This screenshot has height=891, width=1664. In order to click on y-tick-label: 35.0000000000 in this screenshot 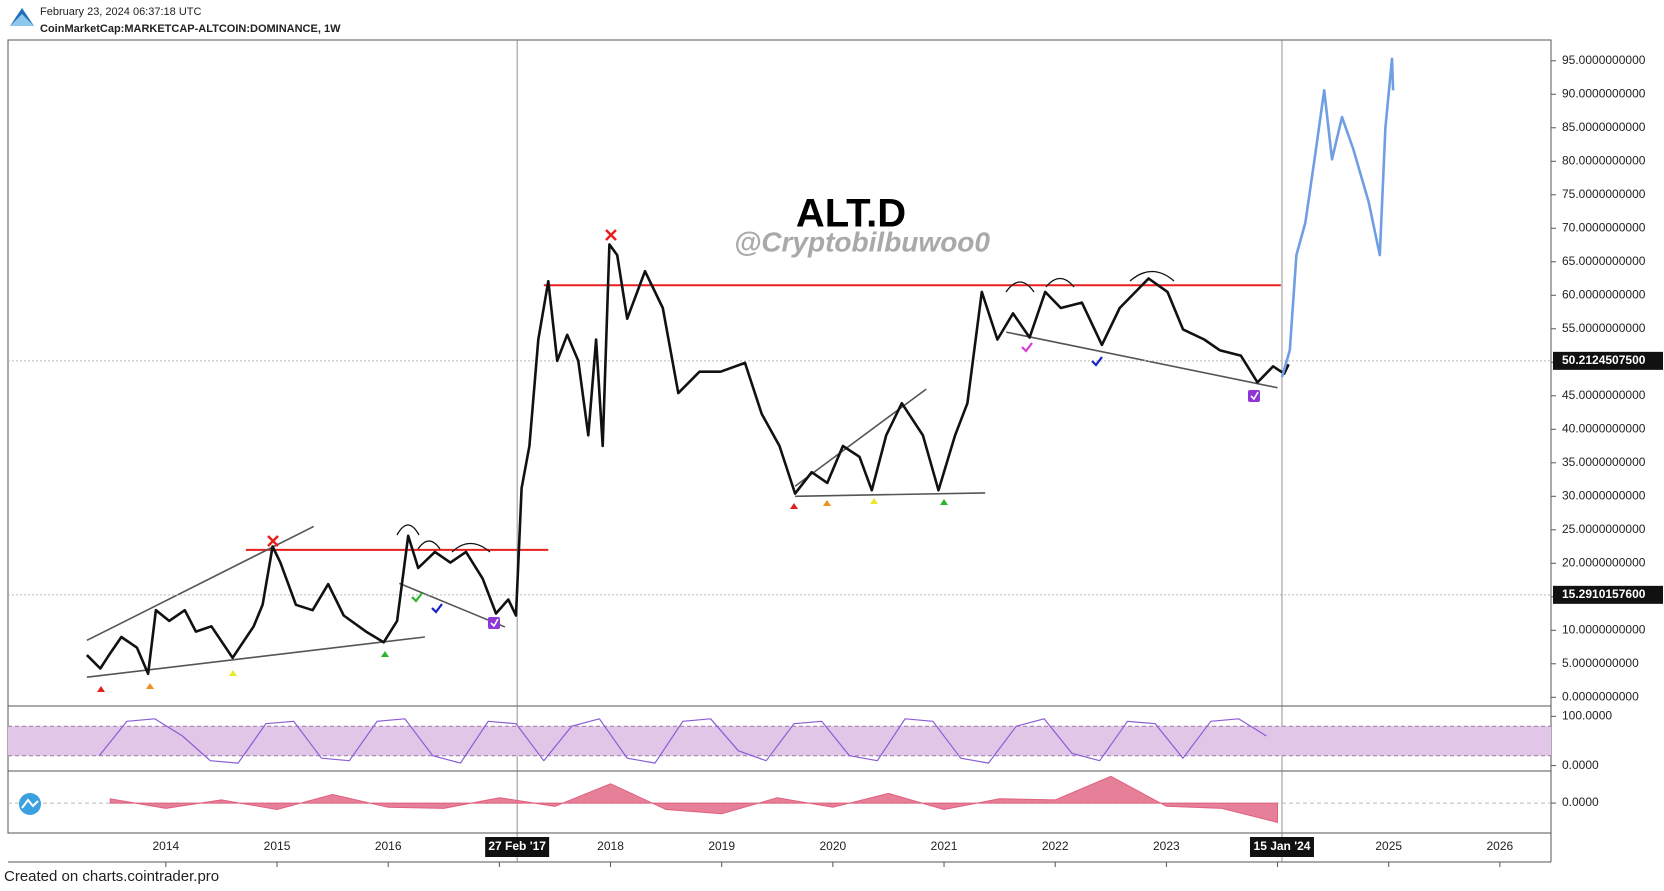, I will do `click(1604, 462)`.